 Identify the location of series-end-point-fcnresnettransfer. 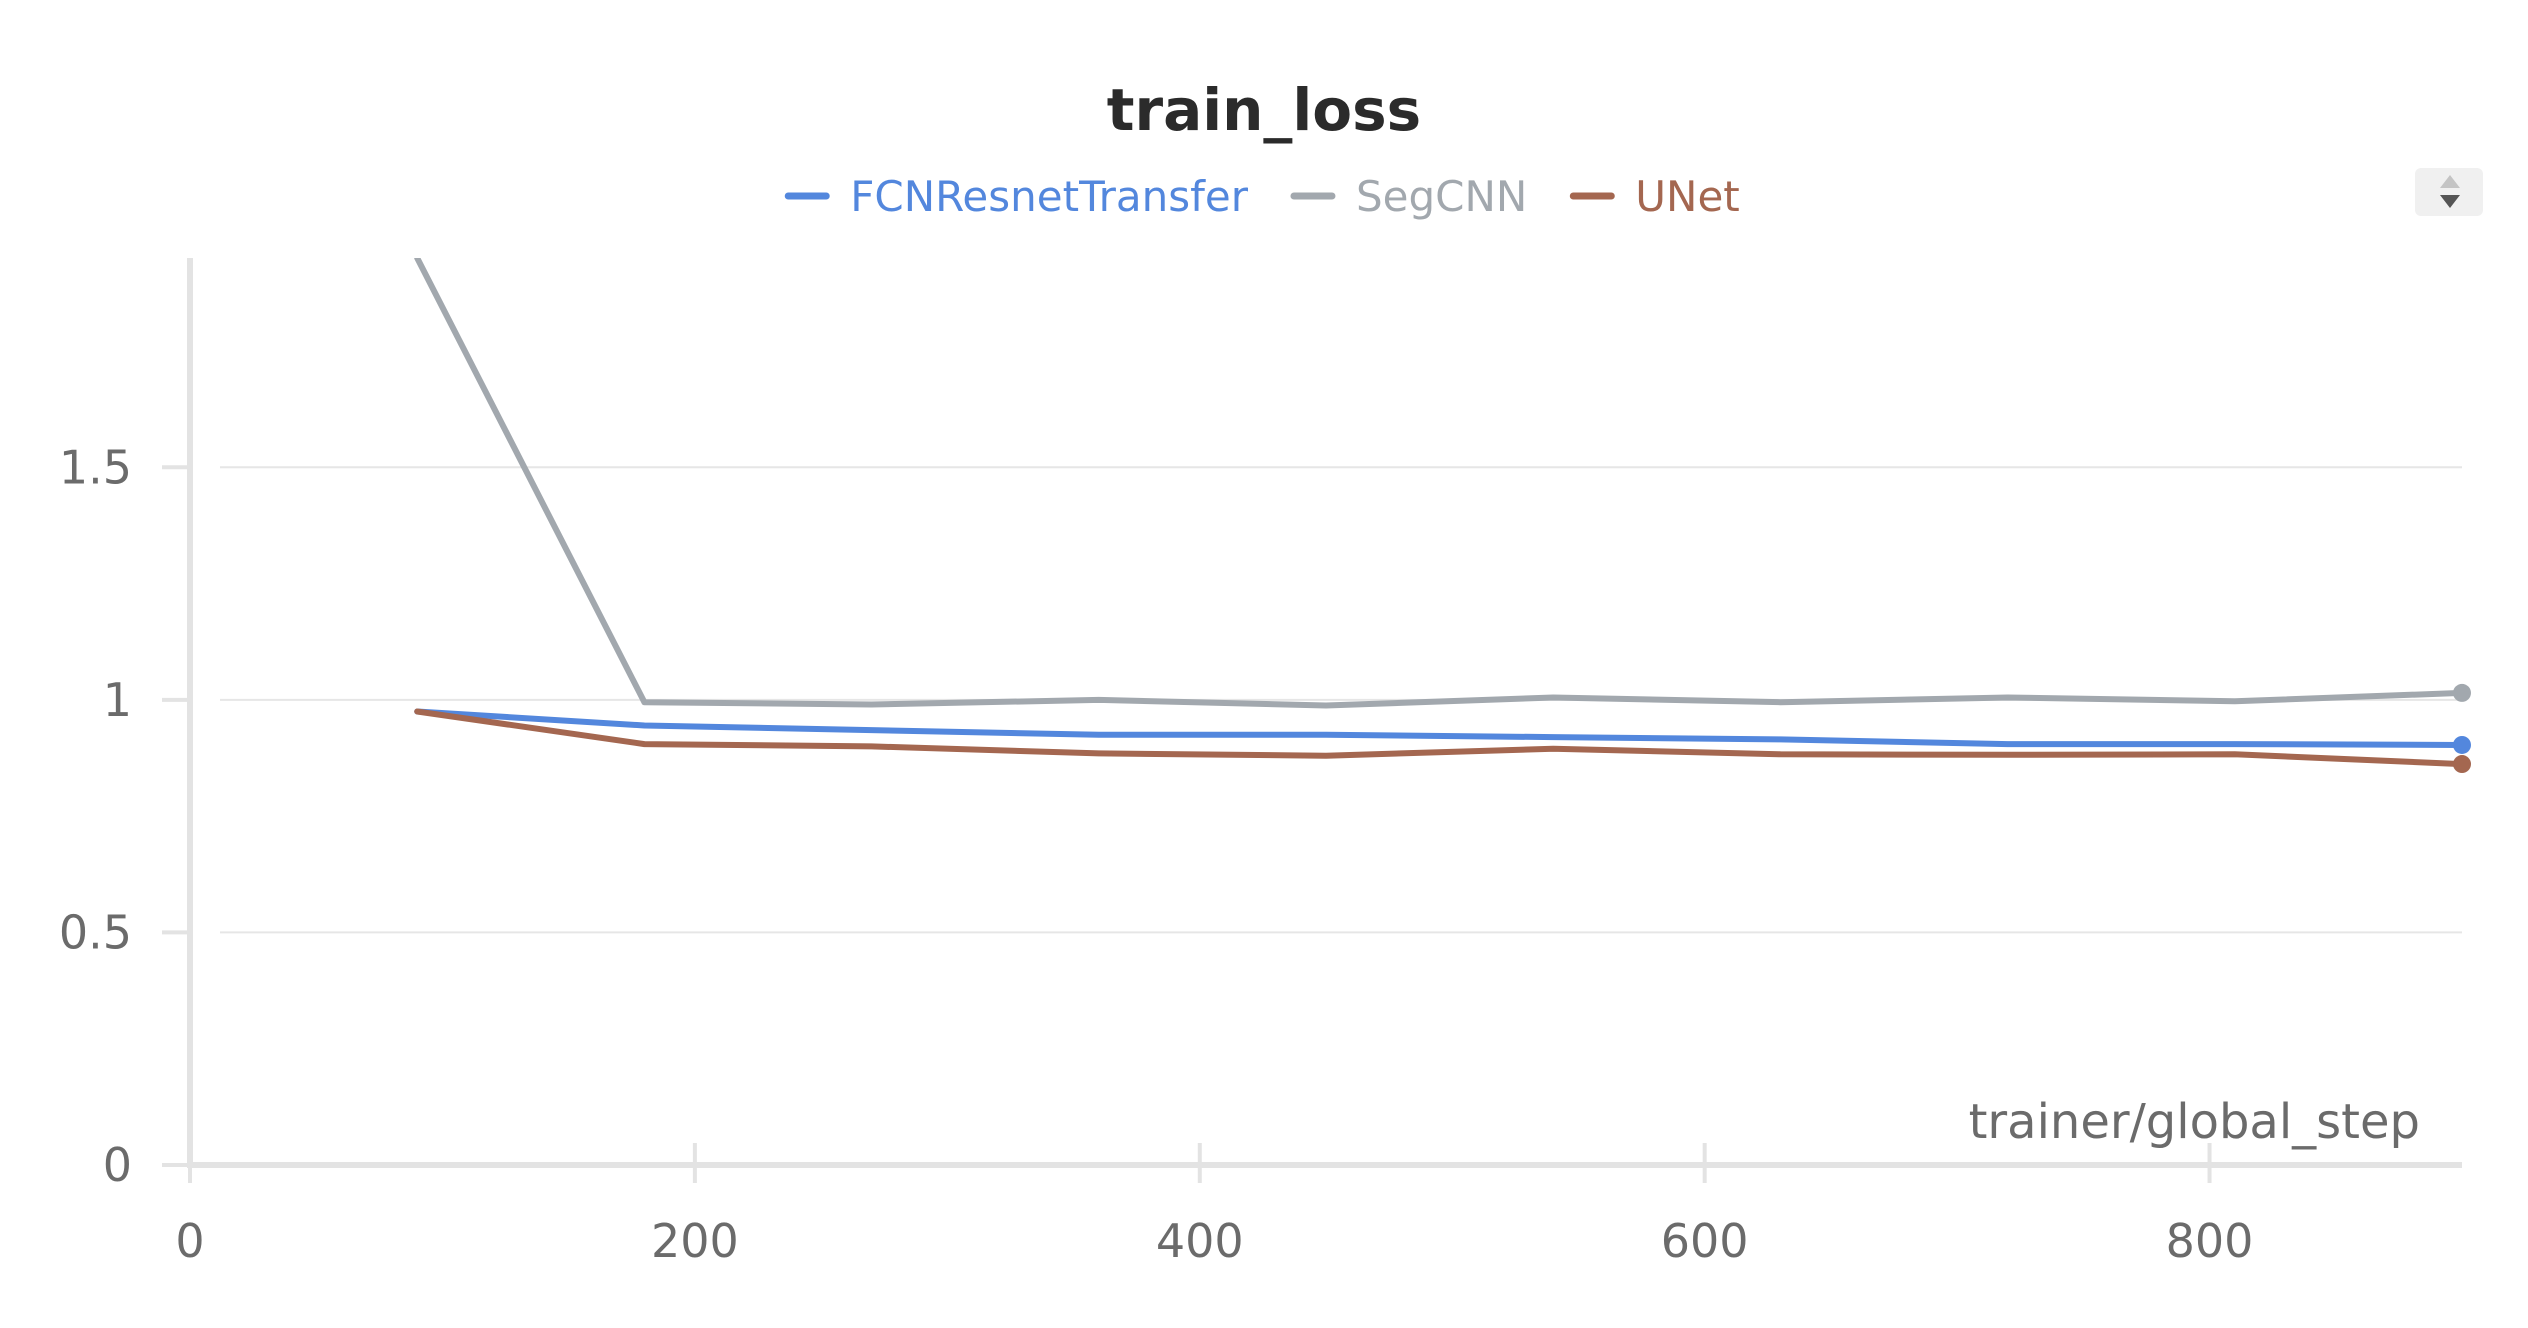
(2462, 744).